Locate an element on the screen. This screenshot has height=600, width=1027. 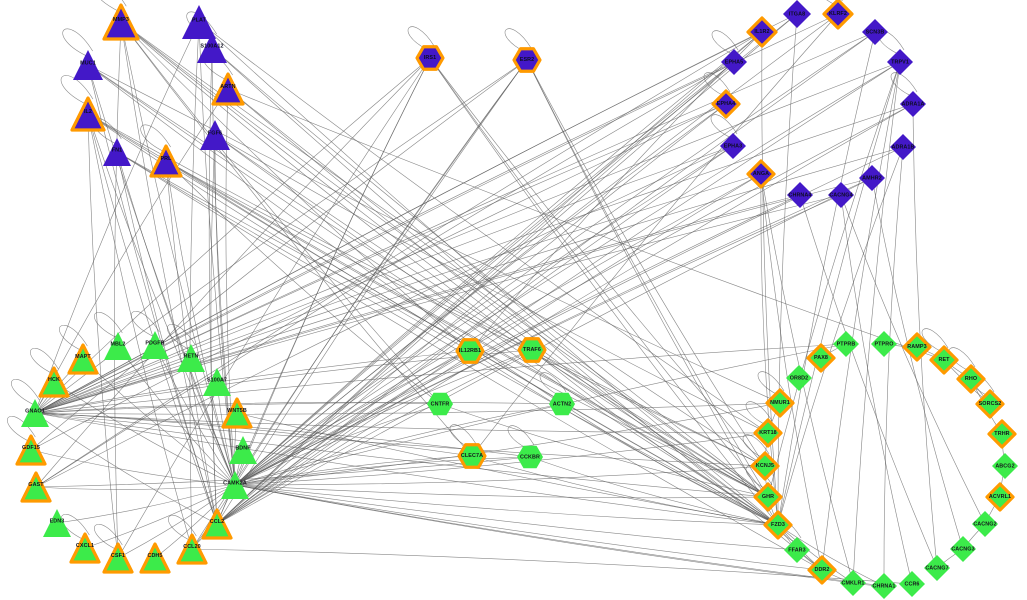
graph-node-adra1b: ADRA1B is located at coordinates (903, 147).